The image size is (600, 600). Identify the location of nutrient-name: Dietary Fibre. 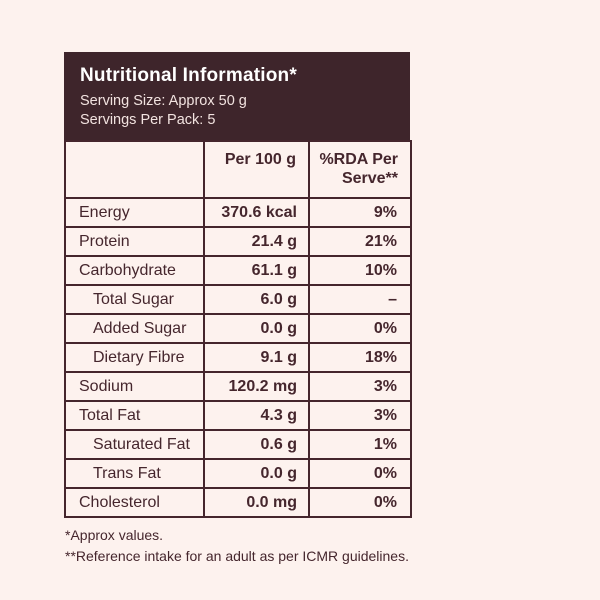
(134, 358).